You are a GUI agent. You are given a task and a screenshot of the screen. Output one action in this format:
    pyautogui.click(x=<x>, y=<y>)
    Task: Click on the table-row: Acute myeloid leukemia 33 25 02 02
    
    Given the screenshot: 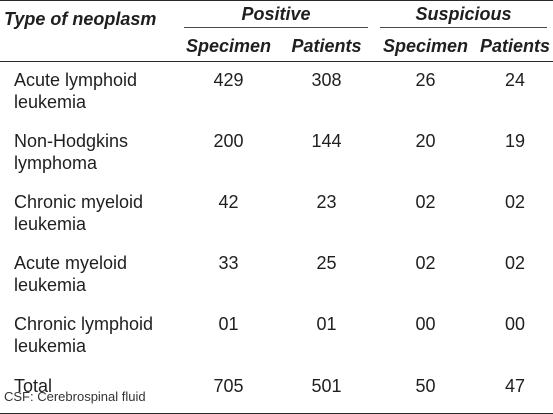 What is the action you would take?
    pyautogui.click(x=276, y=275)
    